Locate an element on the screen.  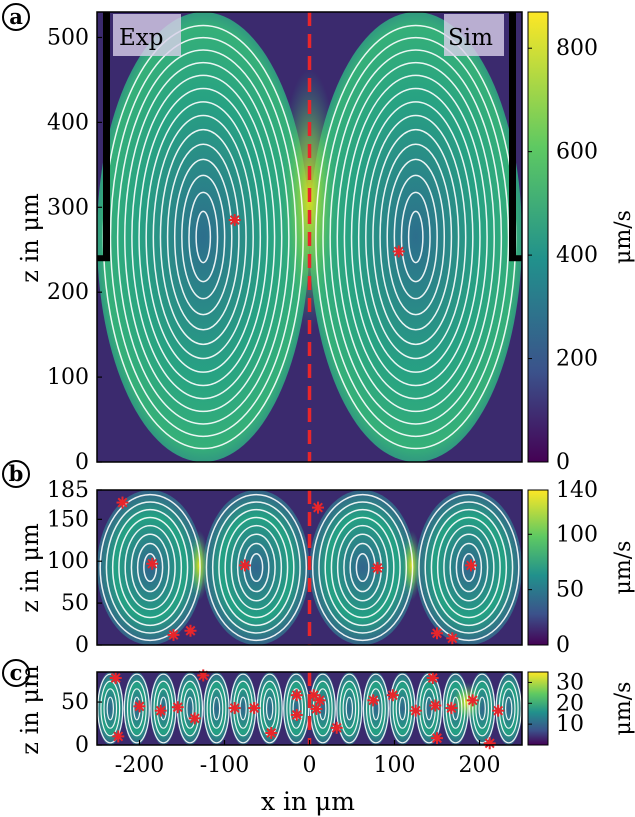
y-axis-title-c: z in μm is located at coordinates (30, 710).